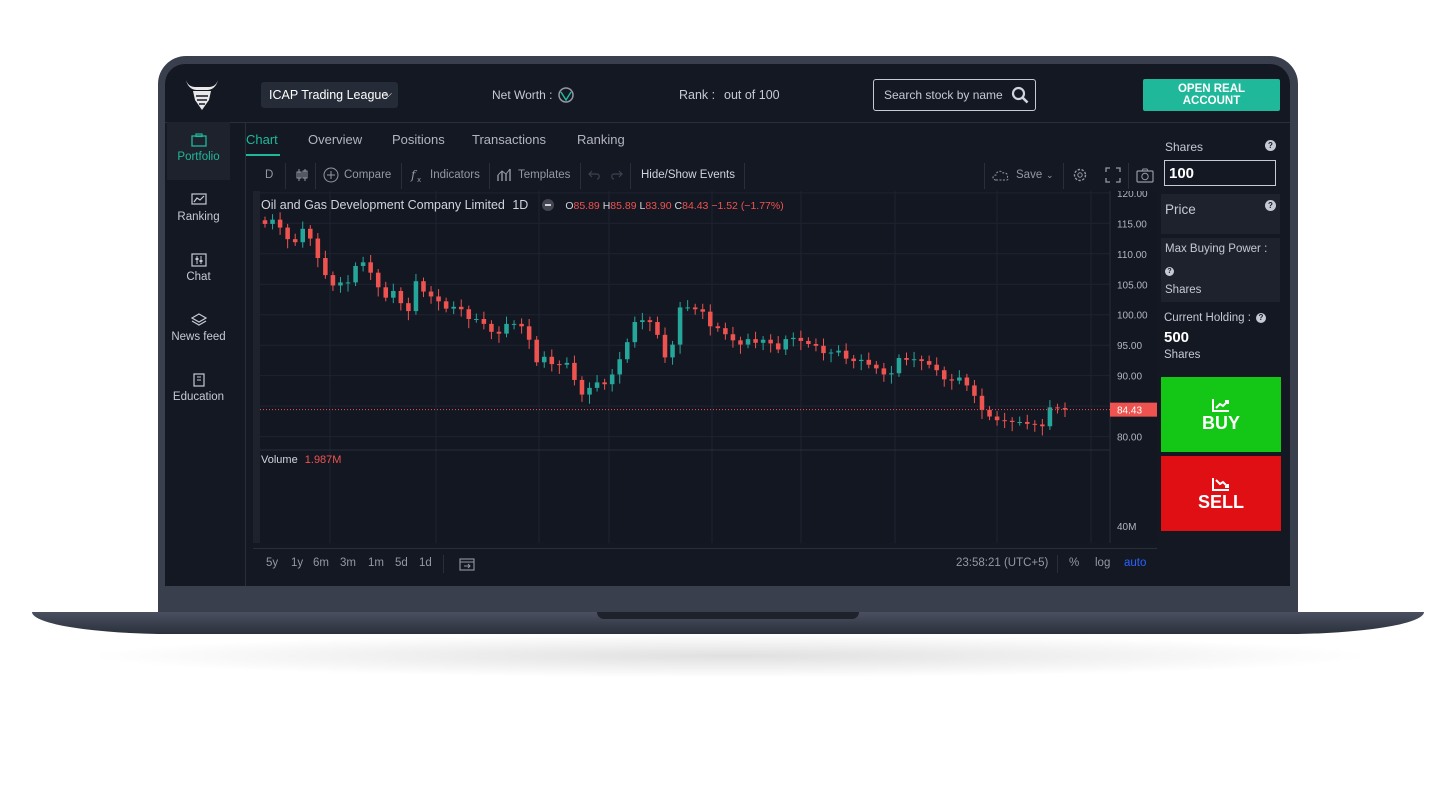 The width and height of the screenshot is (1450, 788). I want to click on search-icon, so click(1020, 95).